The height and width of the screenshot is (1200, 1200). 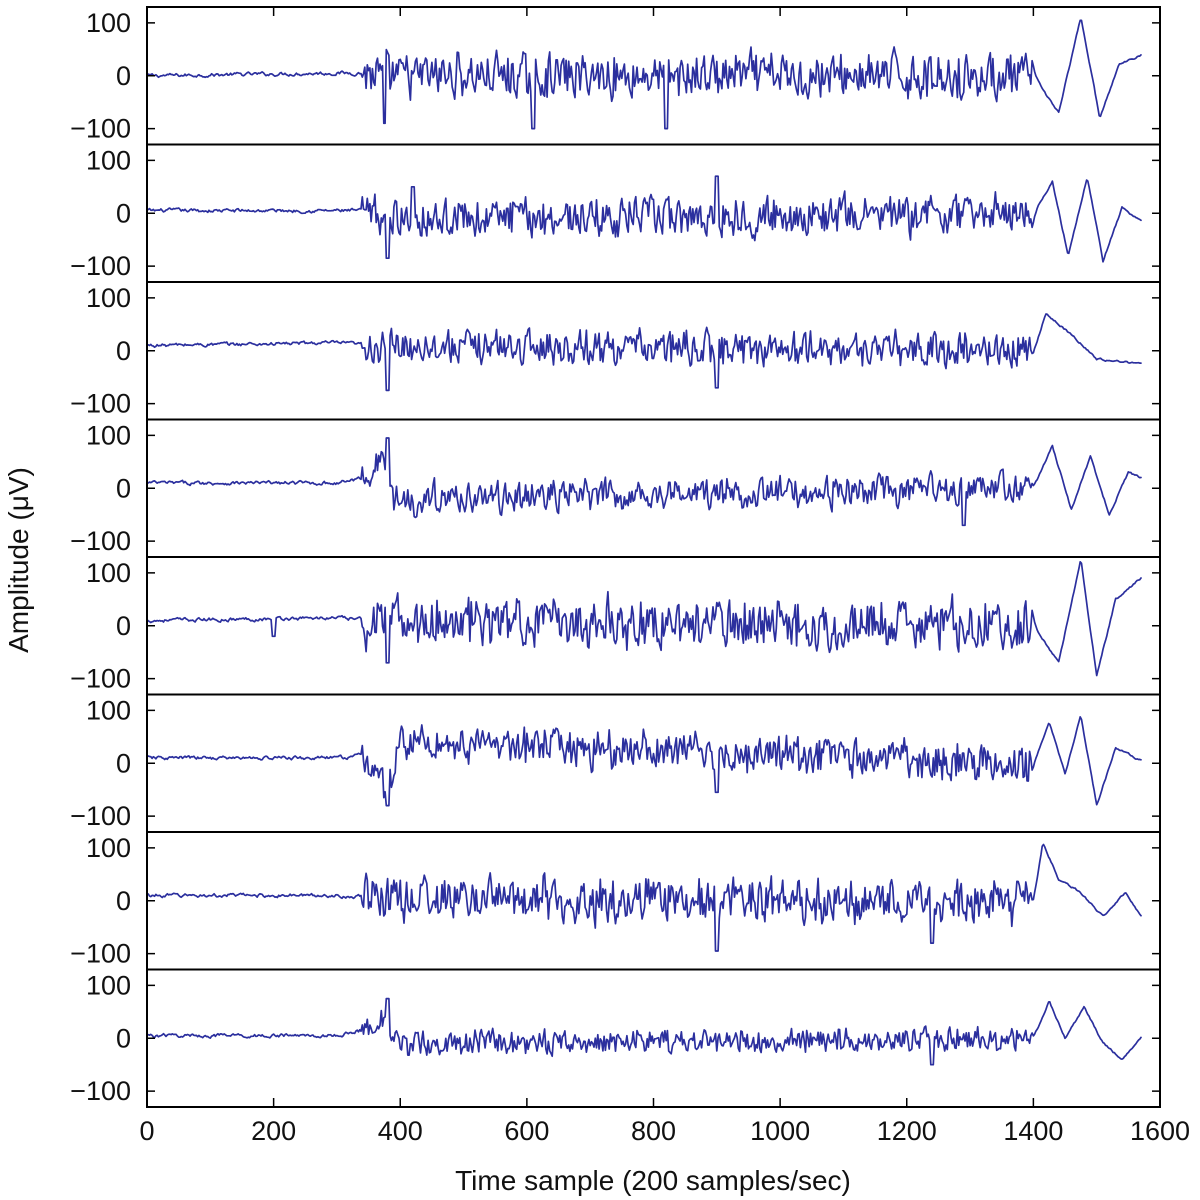 What do you see at coordinates (644, 1031) in the screenshot?
I see `channel-8-trace` at bounding box center [644, 1031].